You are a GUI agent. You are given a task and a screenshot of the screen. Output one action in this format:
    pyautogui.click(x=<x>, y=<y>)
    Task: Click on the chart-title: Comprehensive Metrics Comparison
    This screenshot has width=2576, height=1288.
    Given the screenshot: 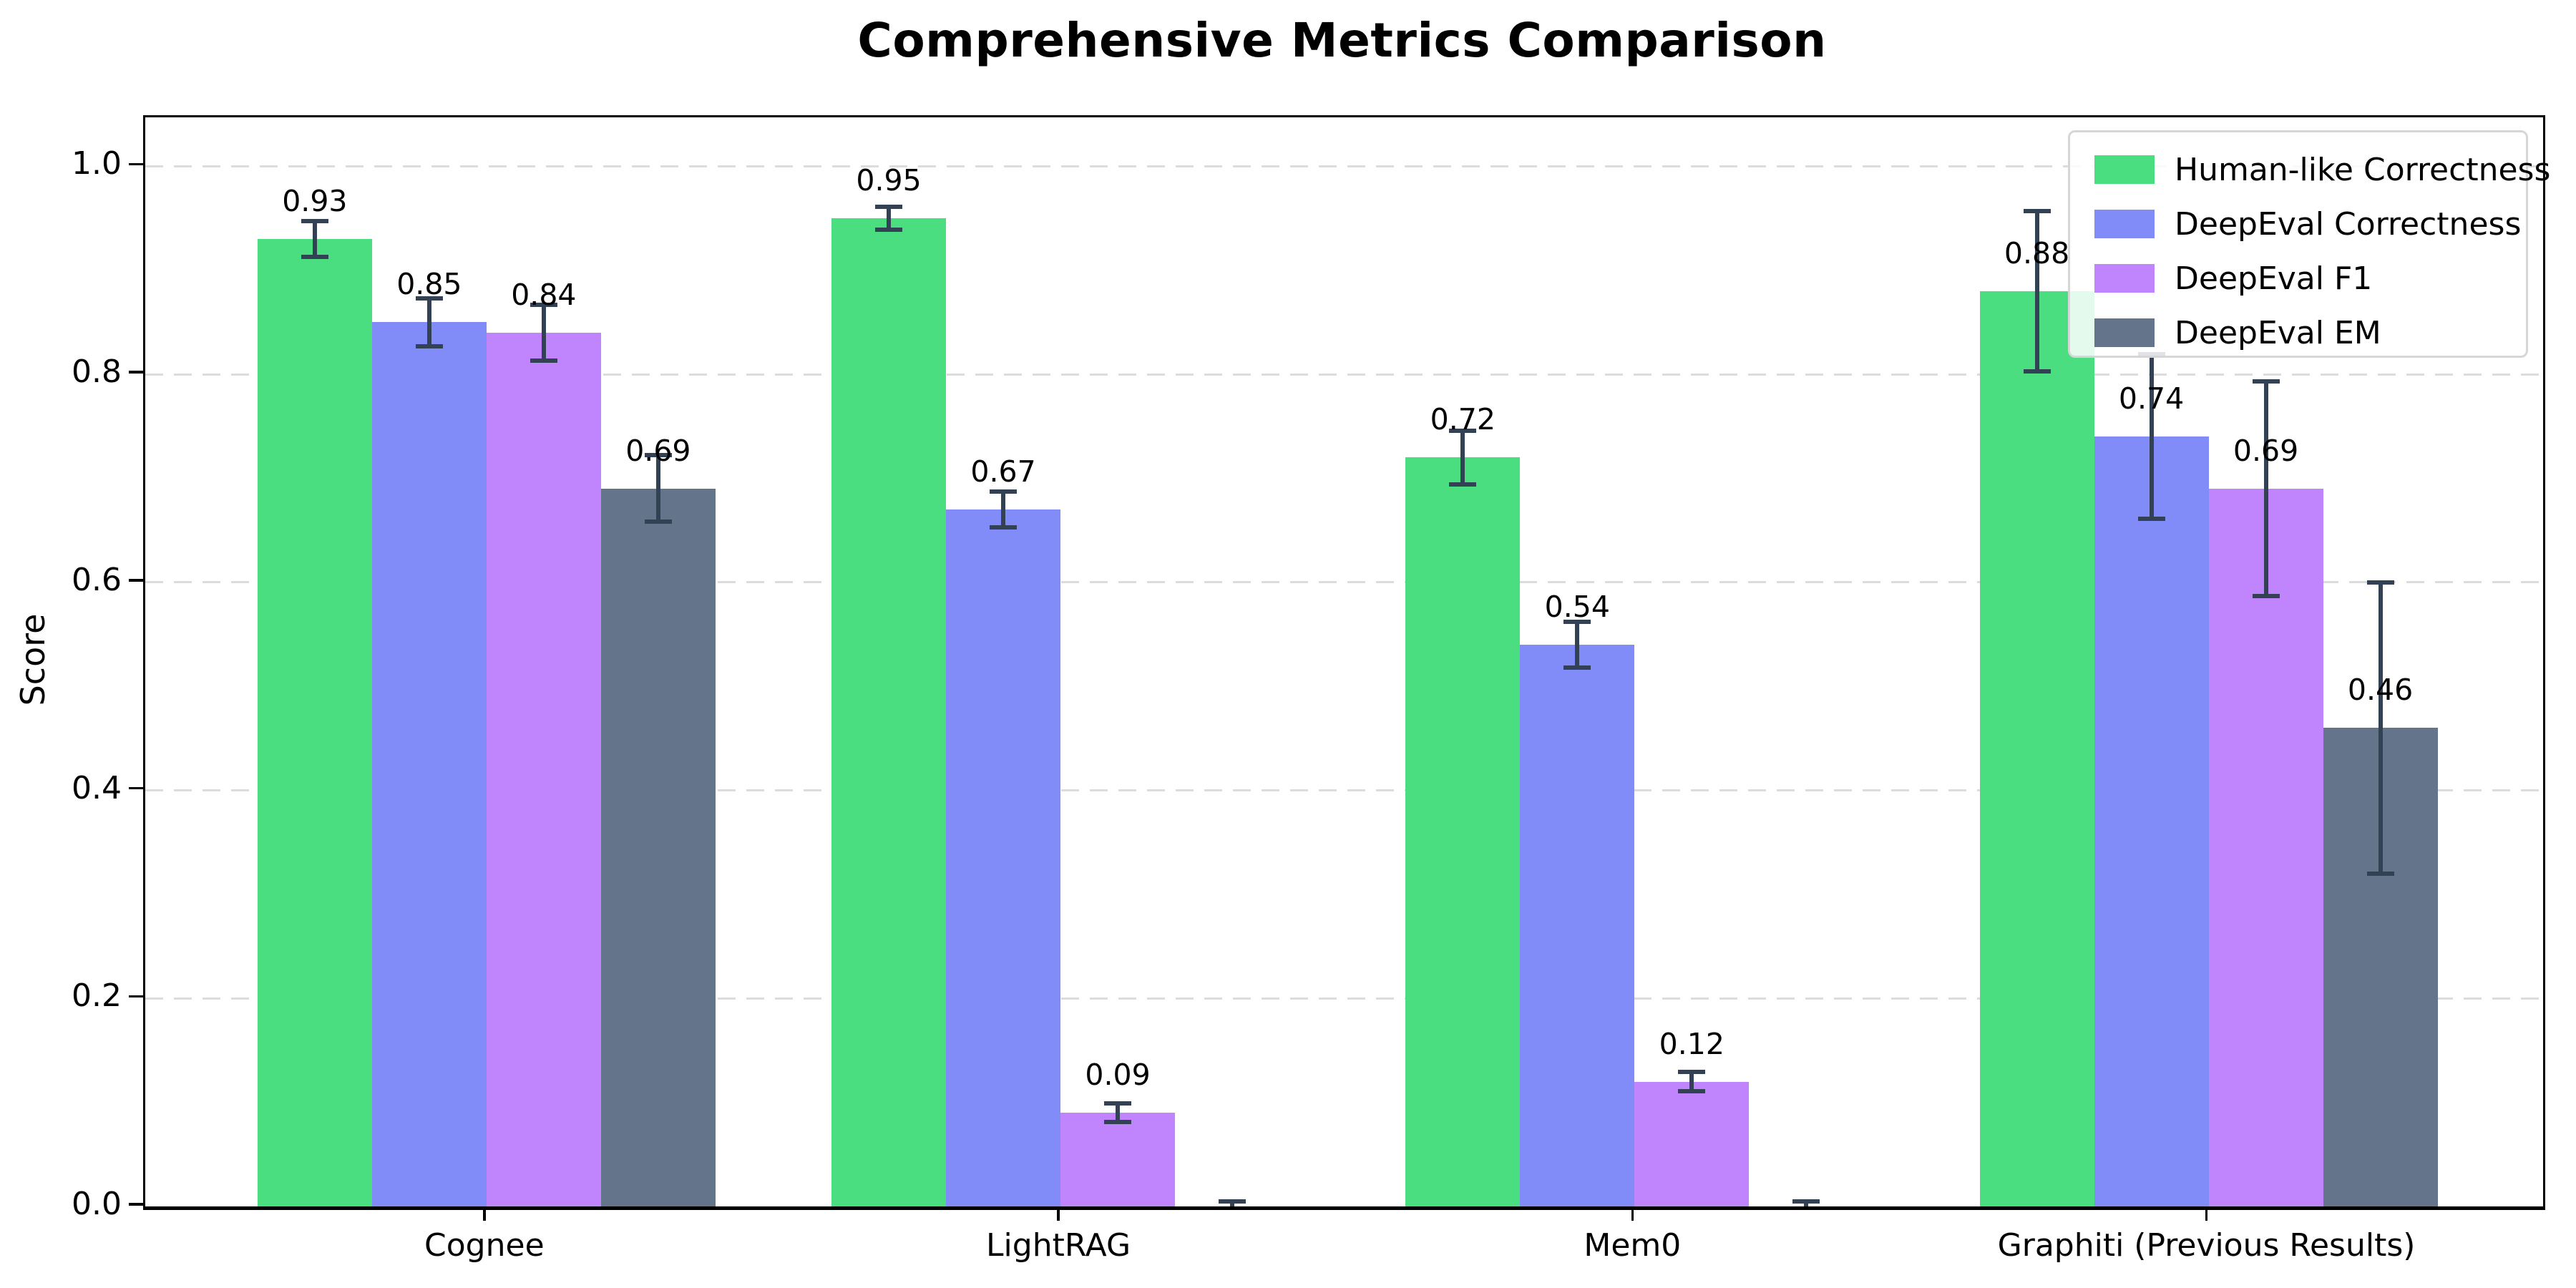 What is the action you would take?
    pyautogui.click(x=1342, y=40)
    